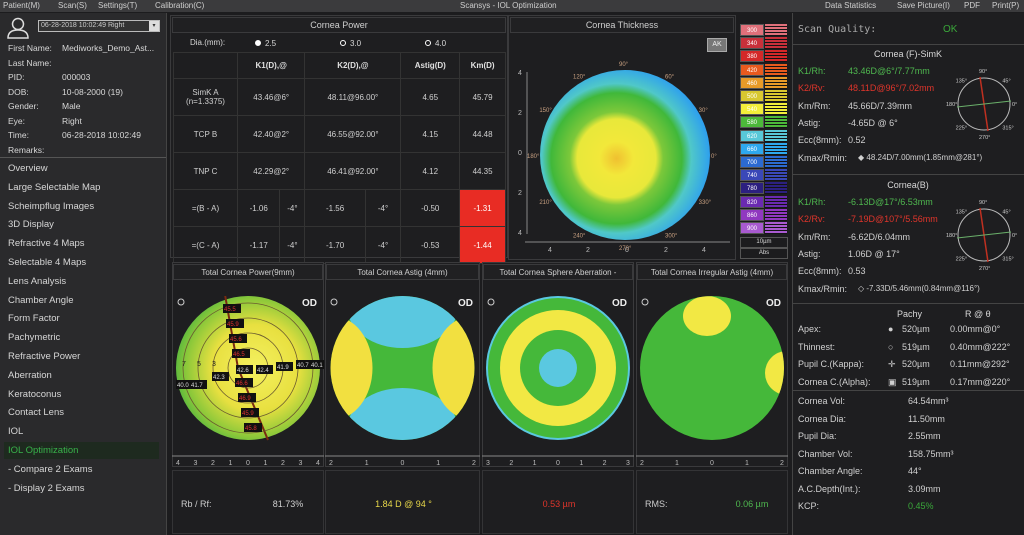 This screenshot has height=535, width=1024. I want to click on power-label: 45.8, so click(251, 429).